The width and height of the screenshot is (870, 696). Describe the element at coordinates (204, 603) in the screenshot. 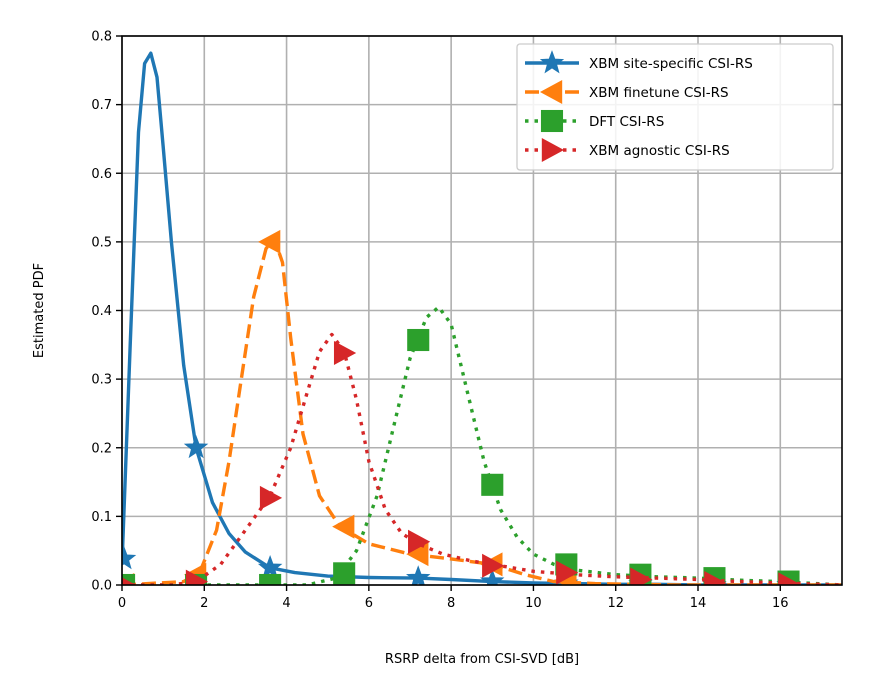

I see `x-tick-label: 2` at that location.